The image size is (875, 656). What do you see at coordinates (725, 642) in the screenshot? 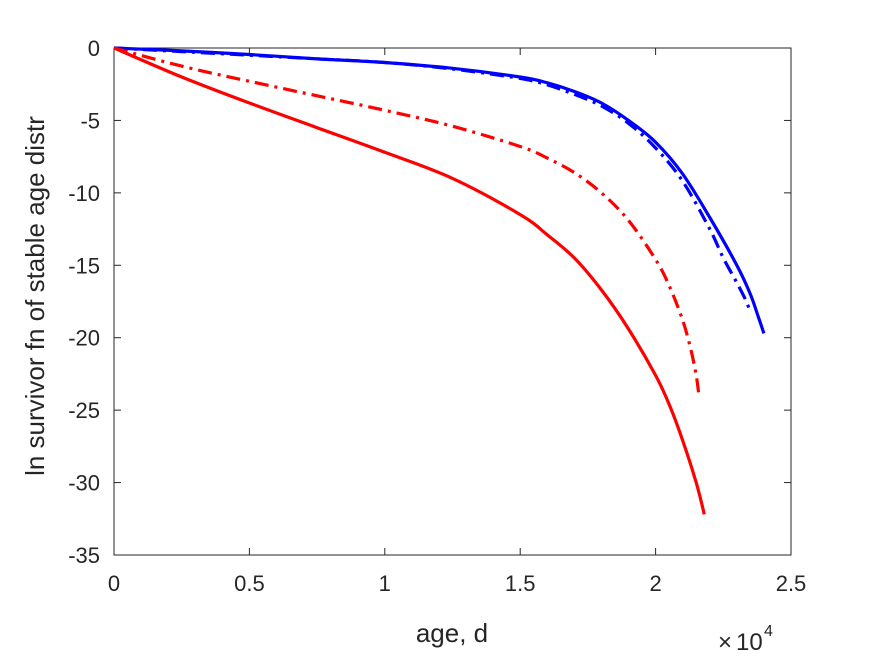
I see `x-multiplier-times: ×` at bounding box center [725, 642].